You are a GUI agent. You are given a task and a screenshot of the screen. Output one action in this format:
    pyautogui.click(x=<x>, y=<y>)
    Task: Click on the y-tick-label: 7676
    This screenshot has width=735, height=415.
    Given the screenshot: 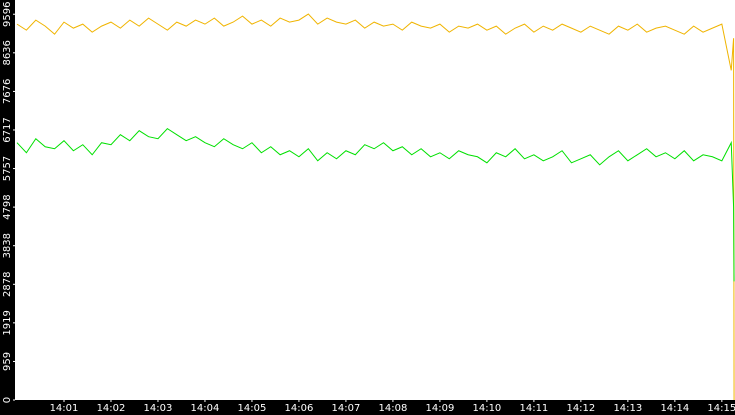 What is the action you would take?
    pyautogui.click(x=7, y=91)
    